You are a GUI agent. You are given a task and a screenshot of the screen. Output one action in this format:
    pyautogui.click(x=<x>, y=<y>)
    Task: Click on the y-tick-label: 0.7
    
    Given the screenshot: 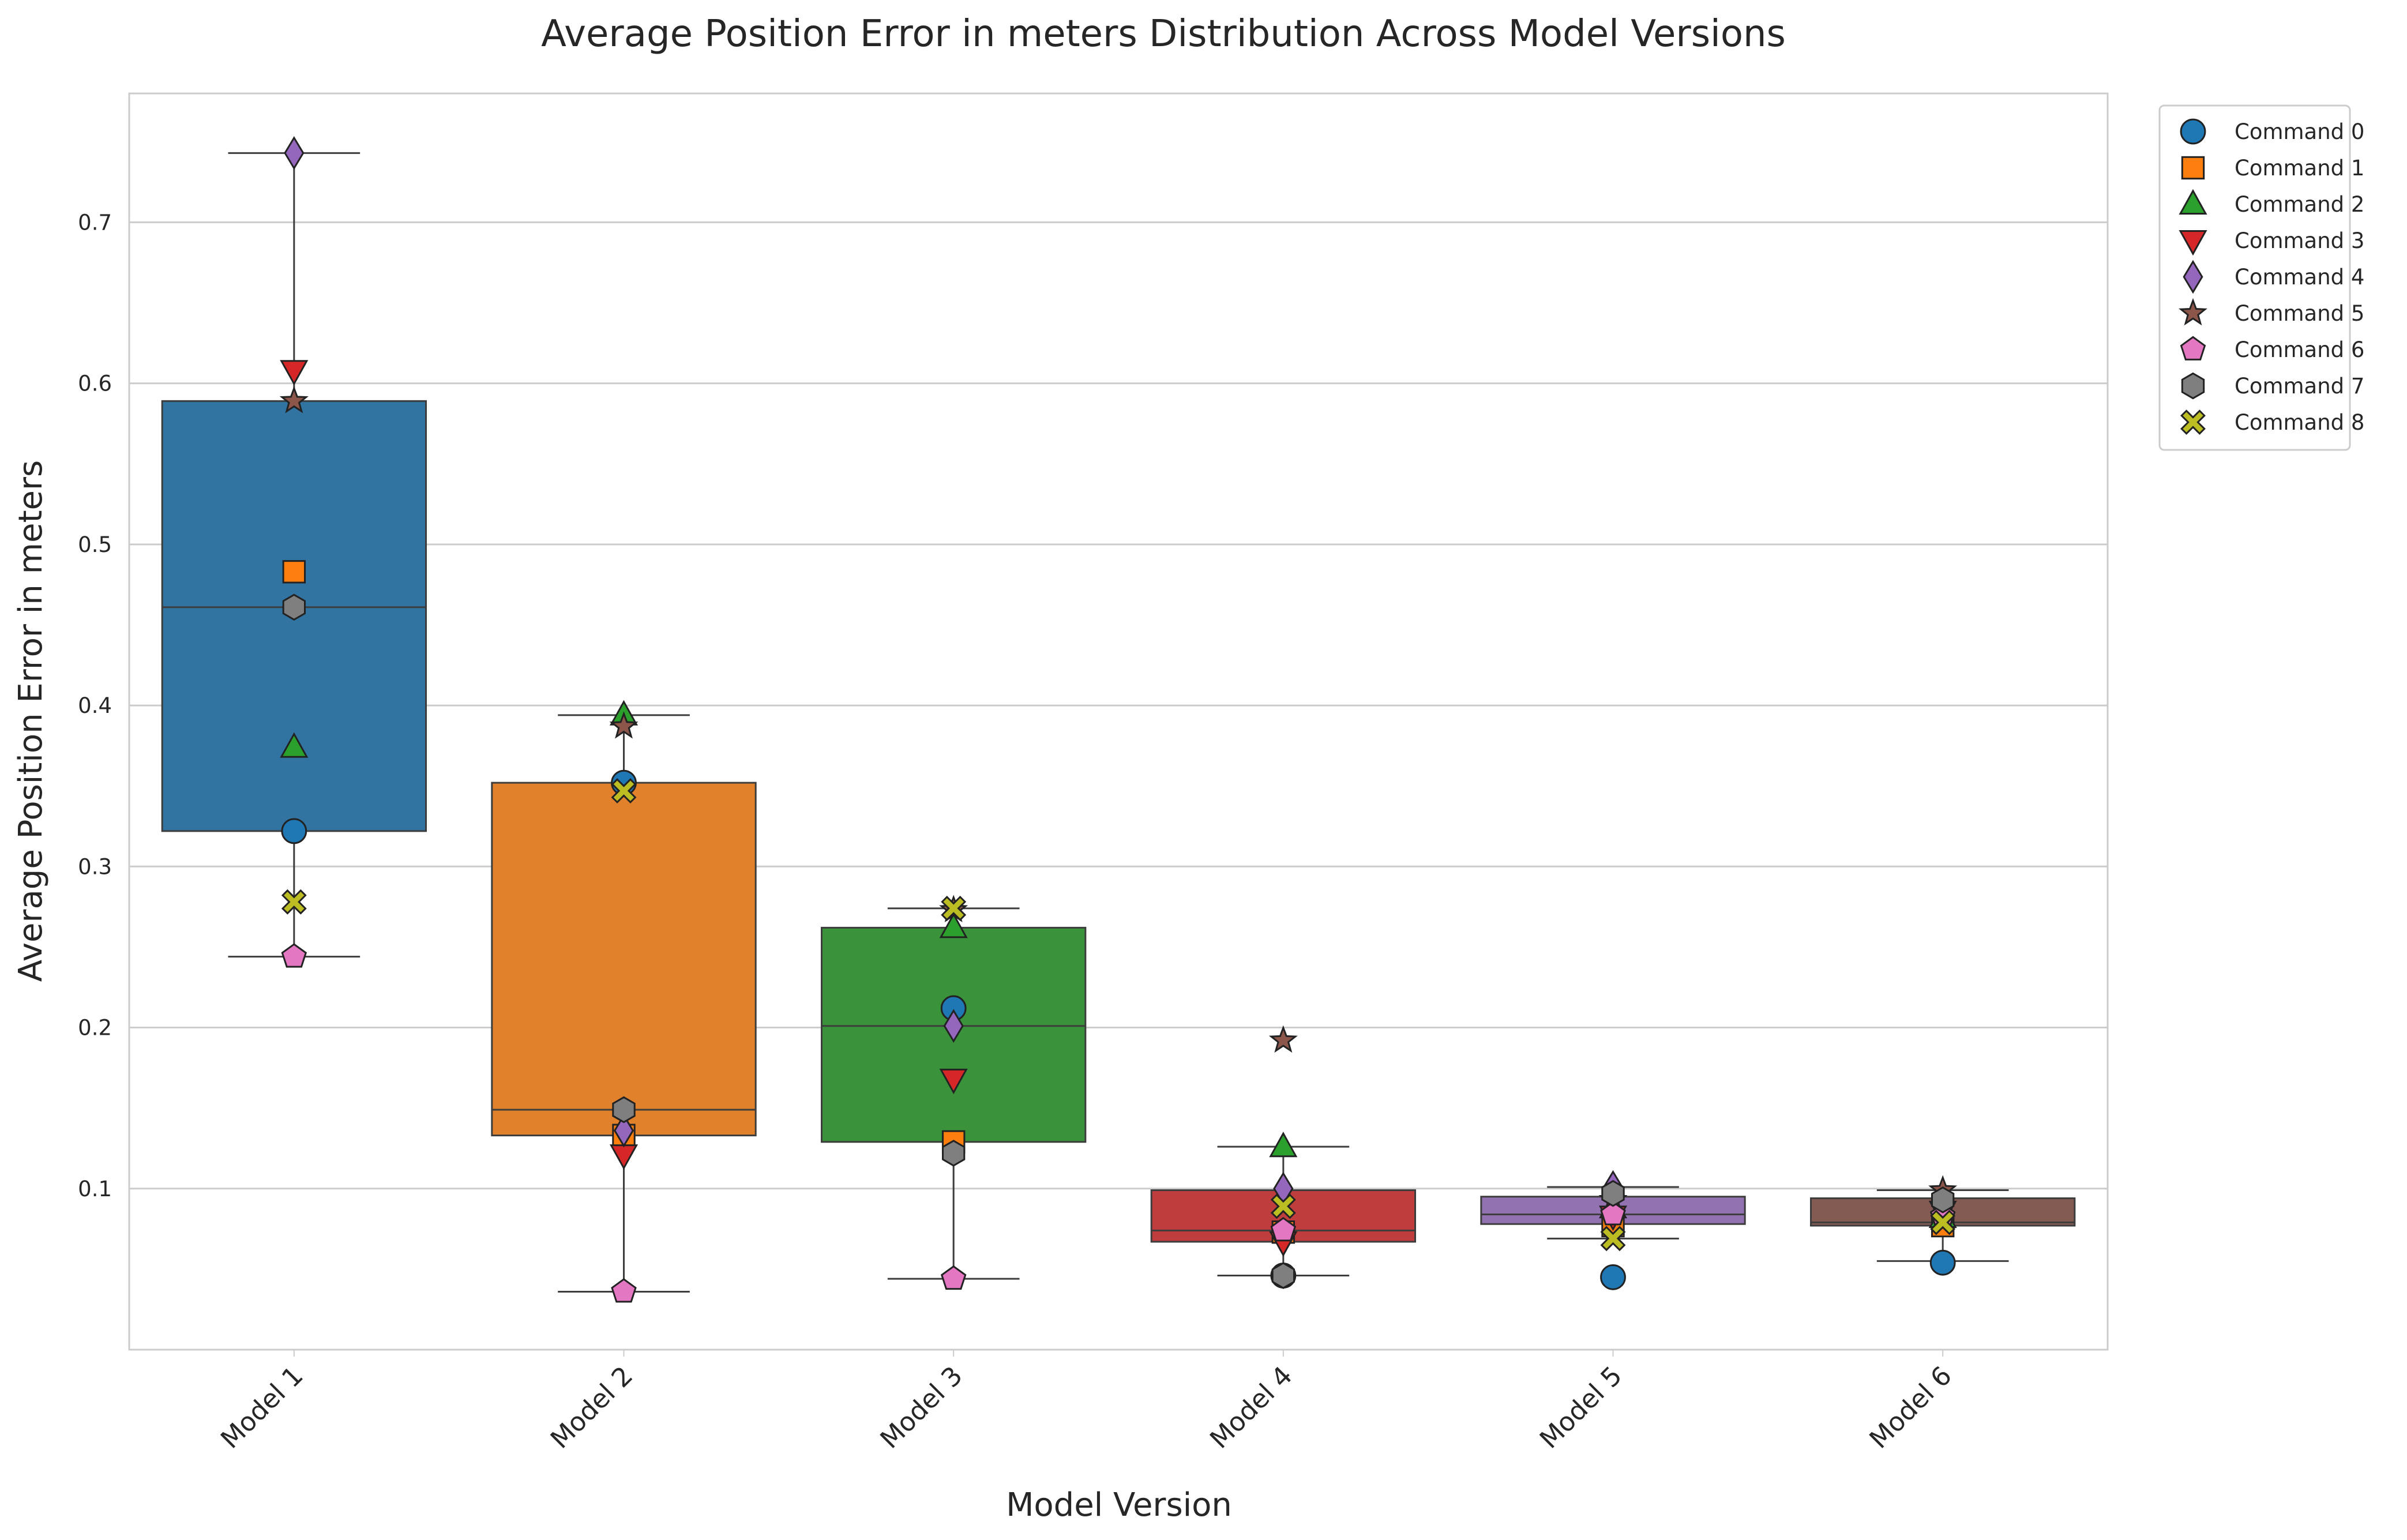 What is the action you would take?
    pyautogui.click(x=95, y=222)
    